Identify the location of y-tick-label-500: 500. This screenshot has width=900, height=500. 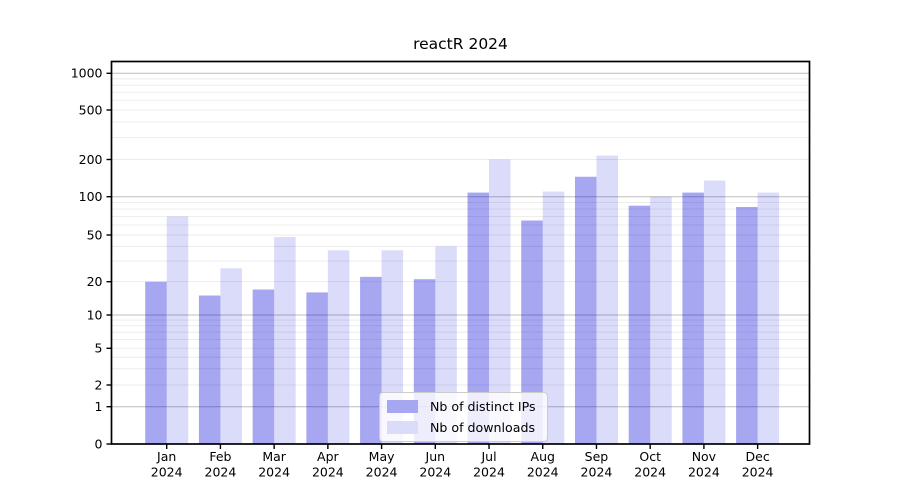
(91, 109).